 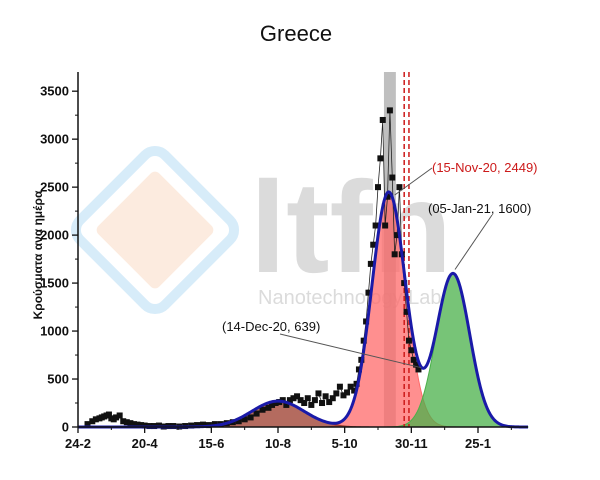 I want to click on x-tick-label: 25-1, so click(x=478, y=443).